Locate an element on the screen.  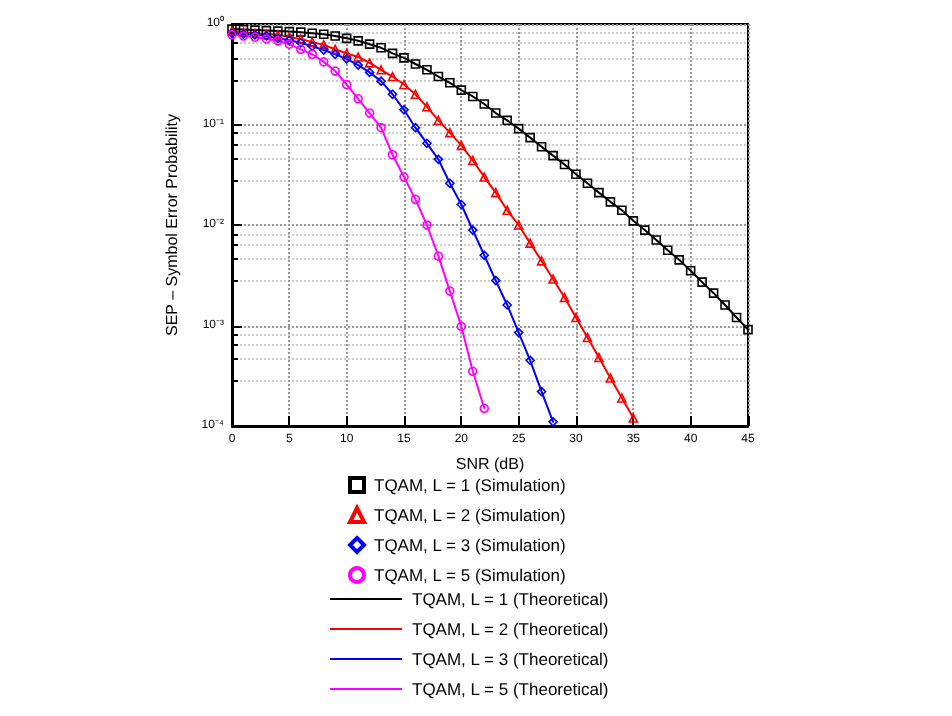
legend-label: TQAM, L = 1 (Simulation) is located at coordinates (470, 485).